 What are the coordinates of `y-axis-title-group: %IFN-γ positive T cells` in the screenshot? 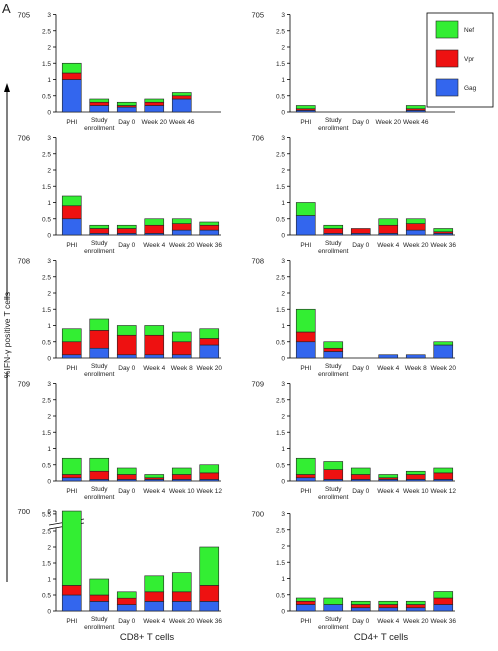 It's located at (7, 332).